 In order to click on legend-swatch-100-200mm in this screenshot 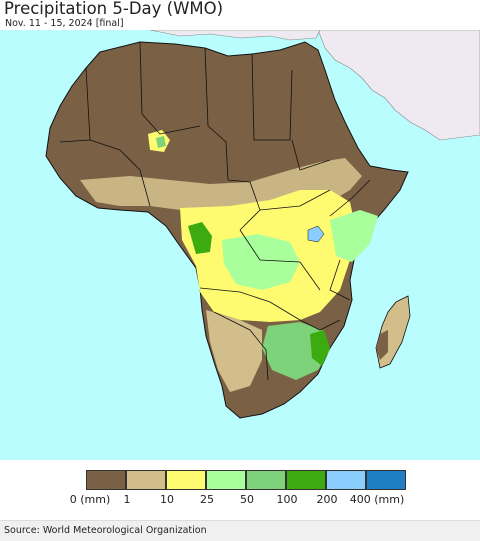, I will do `click(306, 480)`.